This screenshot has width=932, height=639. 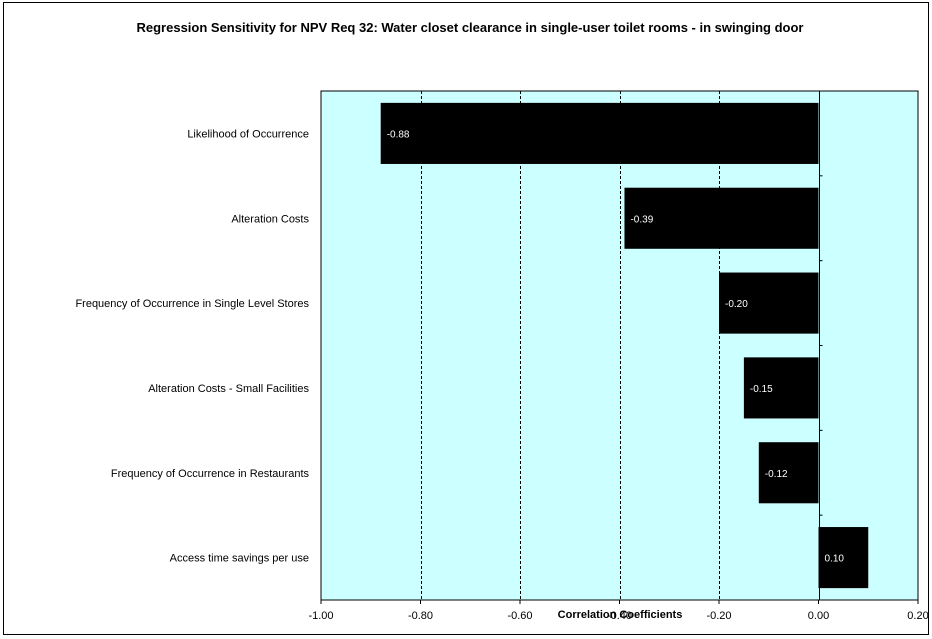 What do you see at coordinates (228, 389) in the screenshot?
I see `category-label: Alteration Costs - Small Facilities` at bounding box center [228, 389].